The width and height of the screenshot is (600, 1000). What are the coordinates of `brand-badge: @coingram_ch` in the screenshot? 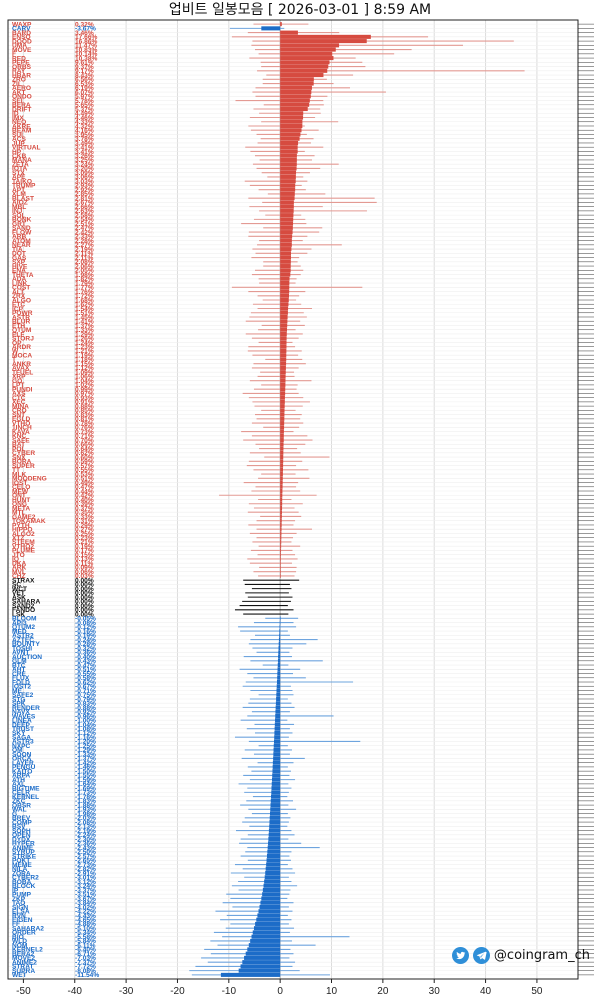 It's located at (520, 955).